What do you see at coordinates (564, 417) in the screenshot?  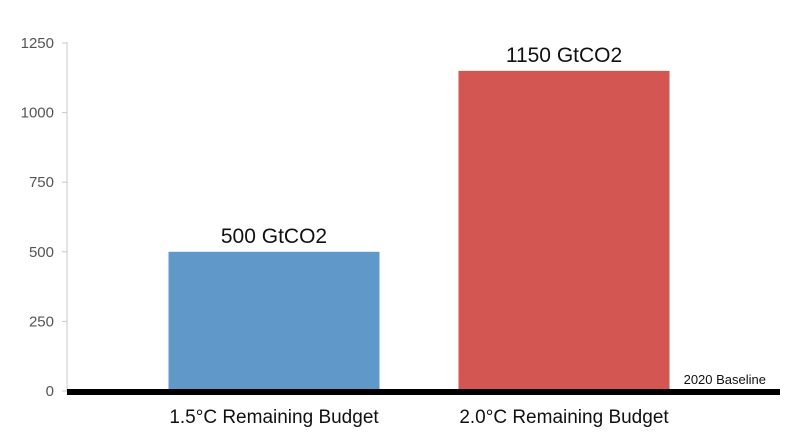 I see `x-category-label: 2.0°C Remaining Budget` at bounding box center [564, 417].